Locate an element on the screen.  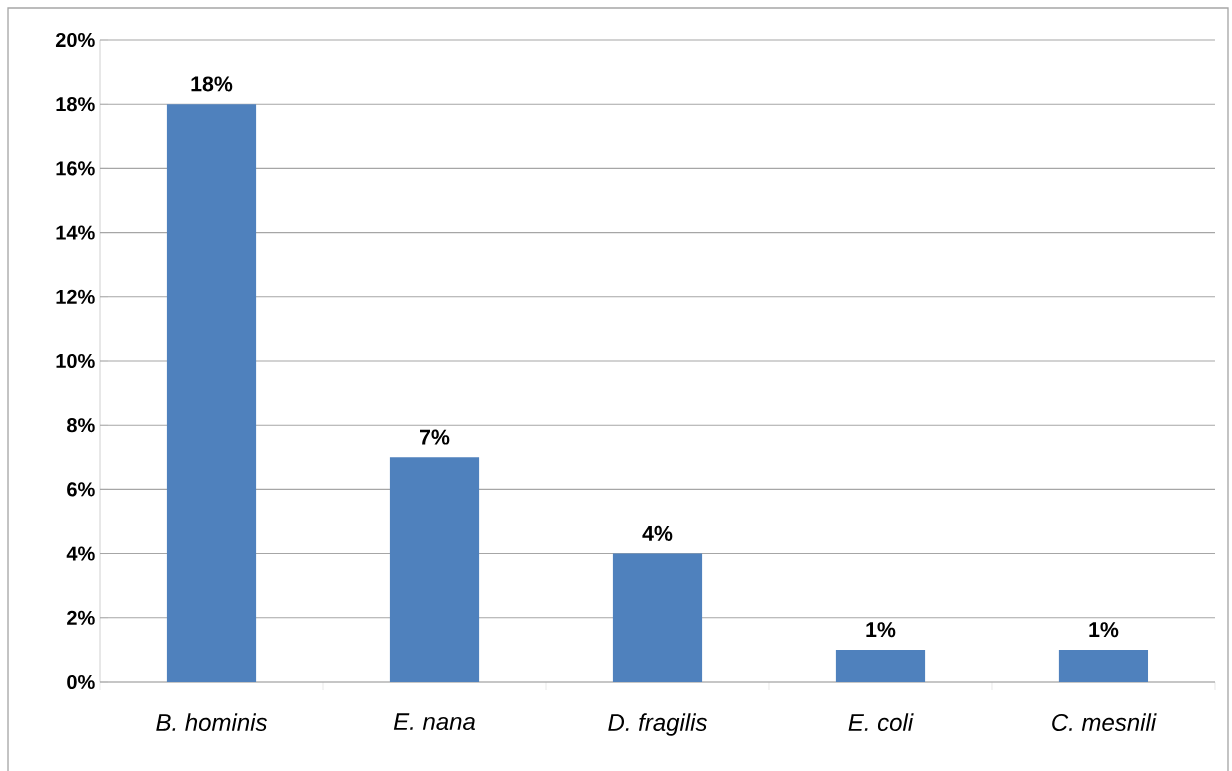
x-tick-label: E. coli is located at coordinates (881, 722).